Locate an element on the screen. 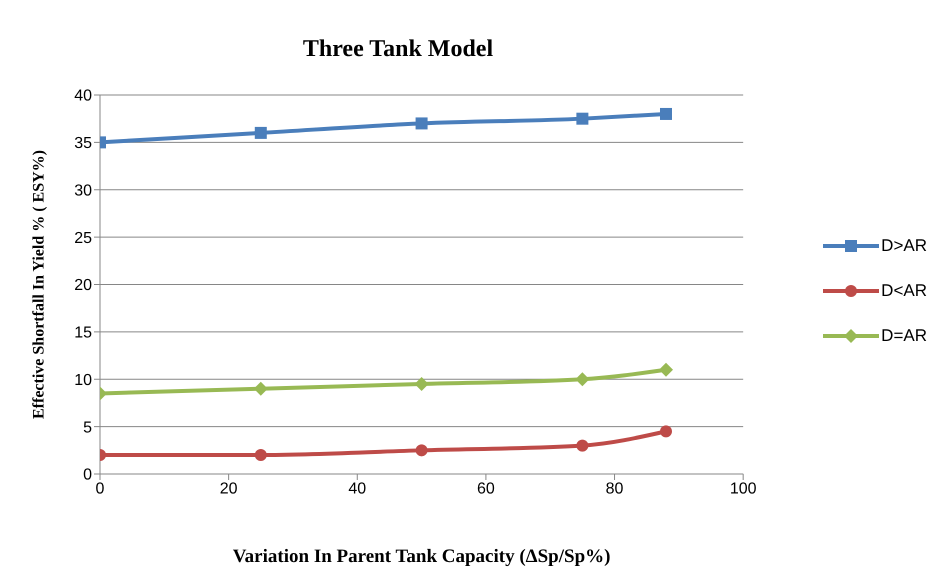 The height and width of the screenshot is (582, 945). x-axis-title: Variation In Parent Tank Capacity (ΔSp/Sp%) is located at coordinates (421, 556).